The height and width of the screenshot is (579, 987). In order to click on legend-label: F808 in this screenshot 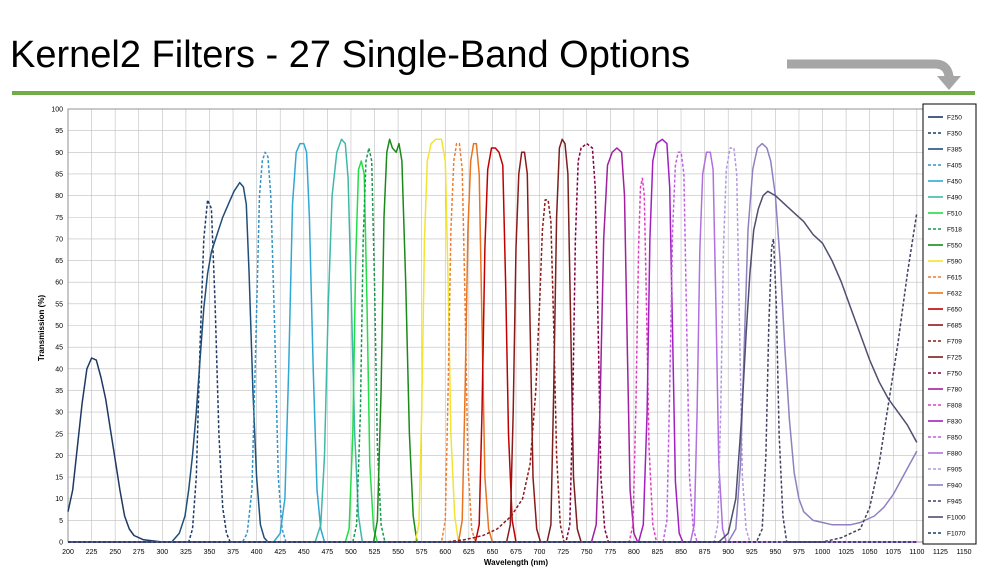, I will do `click(954, 406)`.